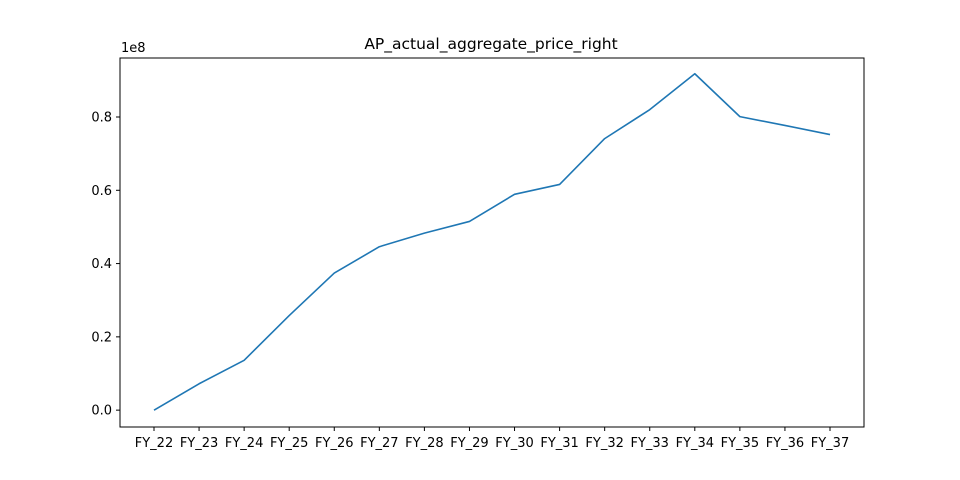 The image size is (960, 480). Describe the element at coordinates (740, 443) in the screenshot. I see `x-tick-label-13: FY_35` at that location.